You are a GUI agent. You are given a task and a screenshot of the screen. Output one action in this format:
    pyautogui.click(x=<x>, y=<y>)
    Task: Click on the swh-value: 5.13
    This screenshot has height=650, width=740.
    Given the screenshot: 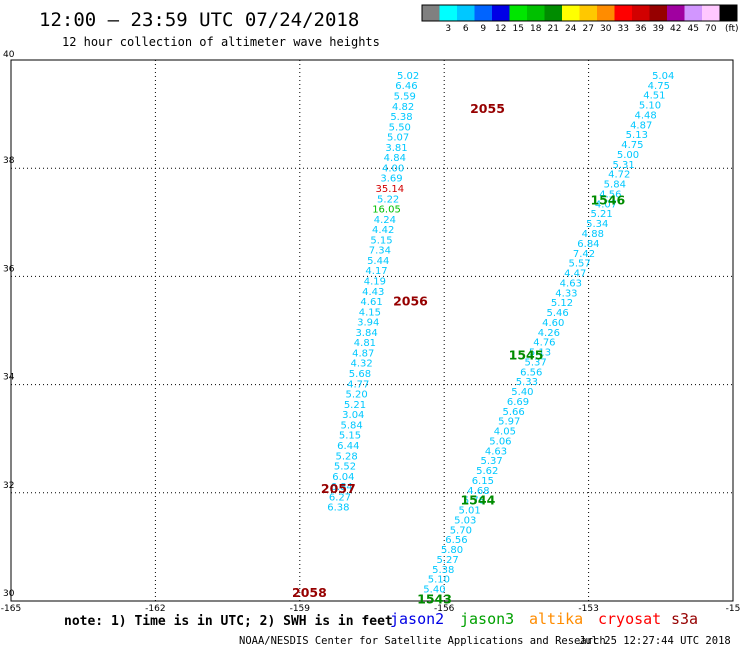 What is the action you would take?
    pyautogui.click(x=637, y=135)
    